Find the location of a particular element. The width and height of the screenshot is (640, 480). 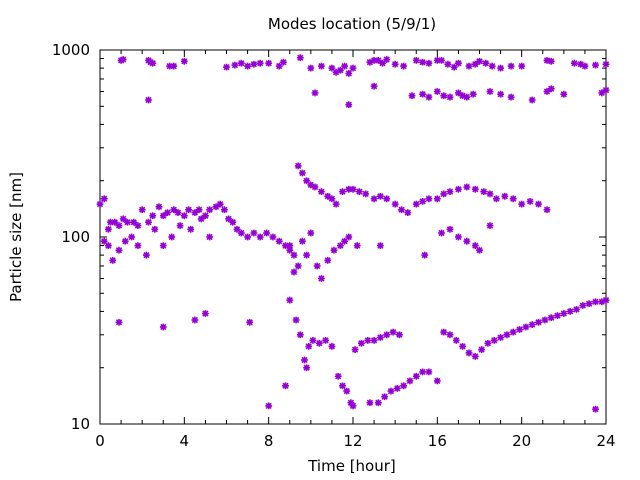

x-axis-label: Time [hour] is located at coordinates (351, 466).